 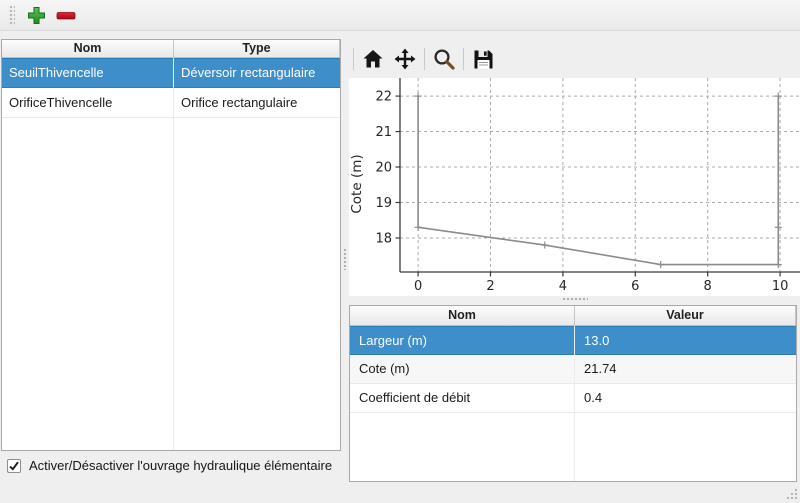 I want to click on home-icon, so click(x=373, y=59).